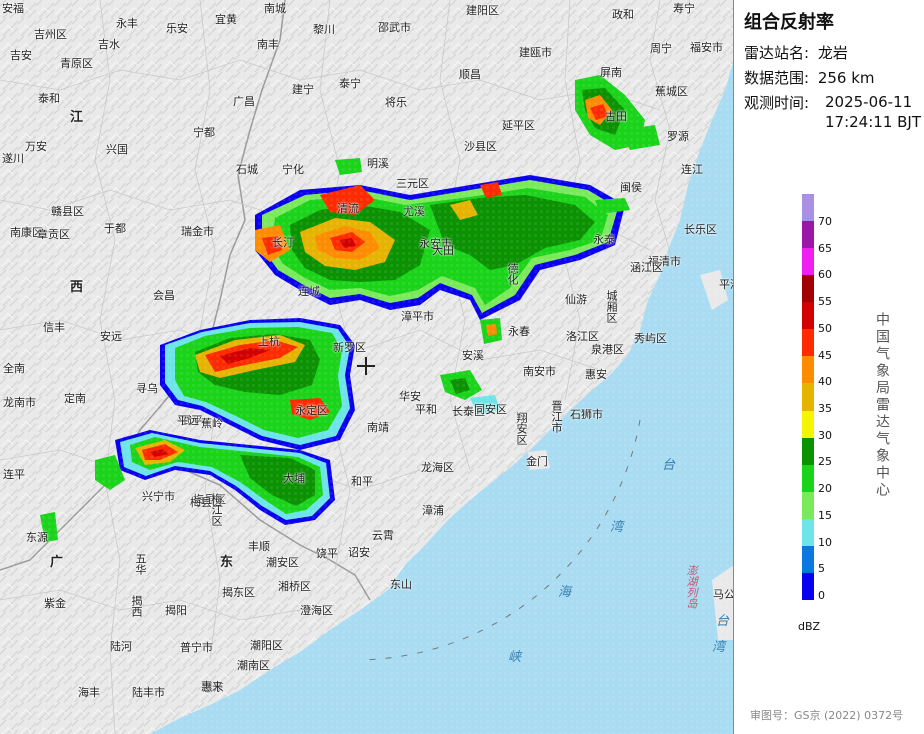 This screenshot has height=734, width=924. What do you see at coordinates (873, 112) in the screenshot?
I see `time-value: 2025-06-11 17:24:11 BJT` at bounding box center [873, 112].